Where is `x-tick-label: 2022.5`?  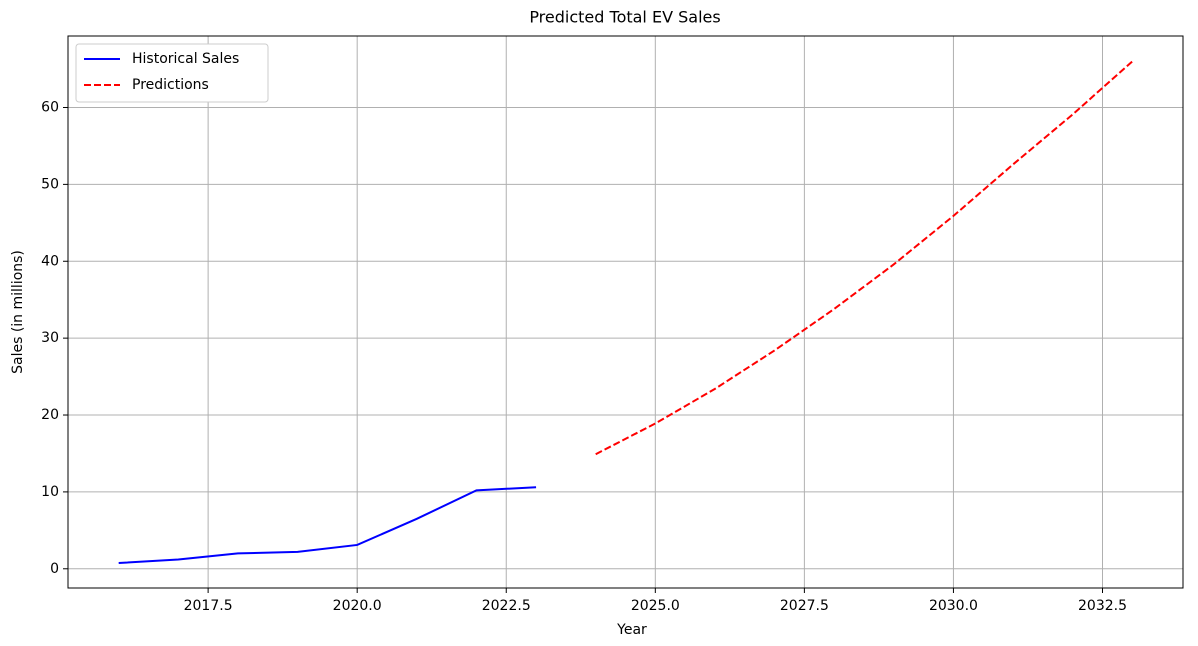 x-tick-label: 2022.5 is located at coordinates (506, 606).